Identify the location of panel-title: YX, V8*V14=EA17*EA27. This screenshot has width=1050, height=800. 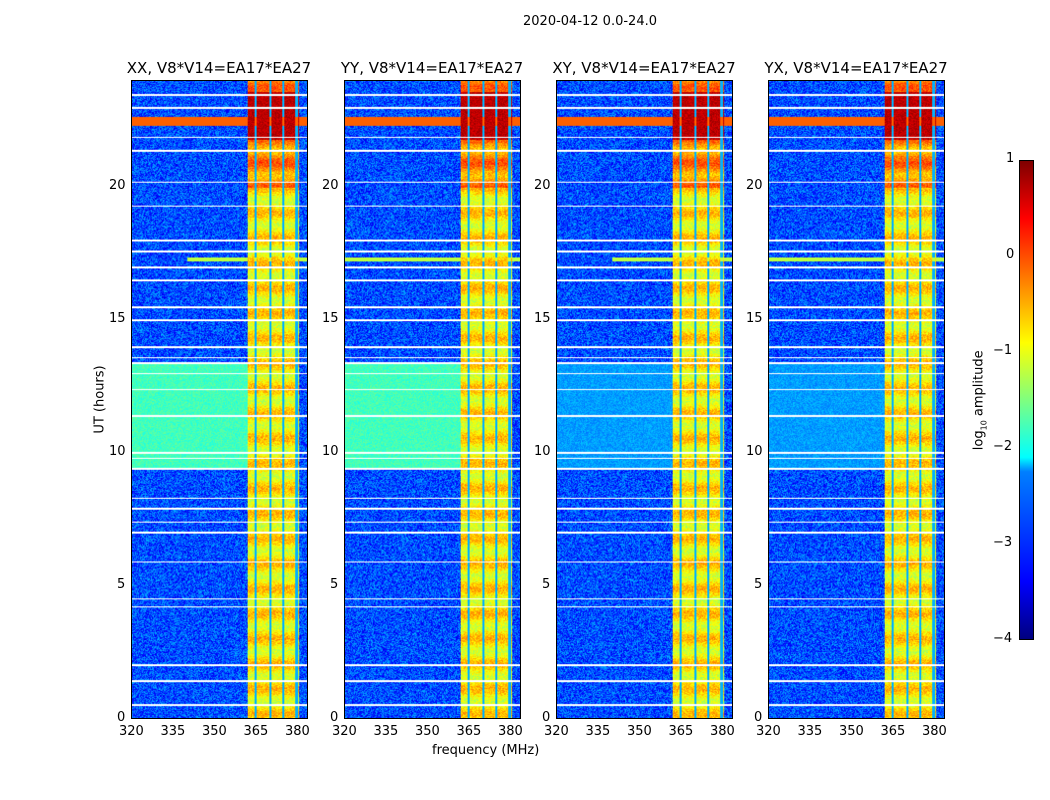
(856, 68).